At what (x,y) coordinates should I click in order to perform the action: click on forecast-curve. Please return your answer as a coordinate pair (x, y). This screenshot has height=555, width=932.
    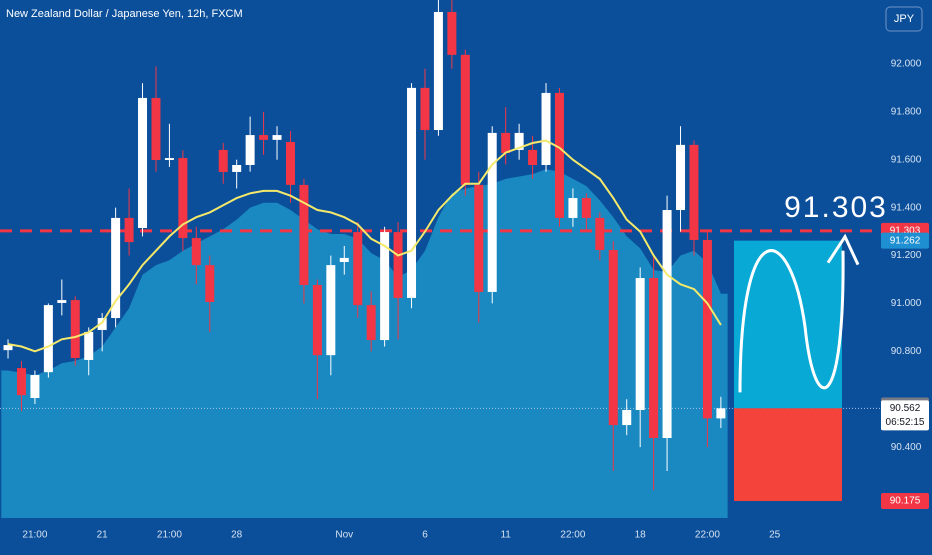
    Looking at the image, I should click on (791, 321).